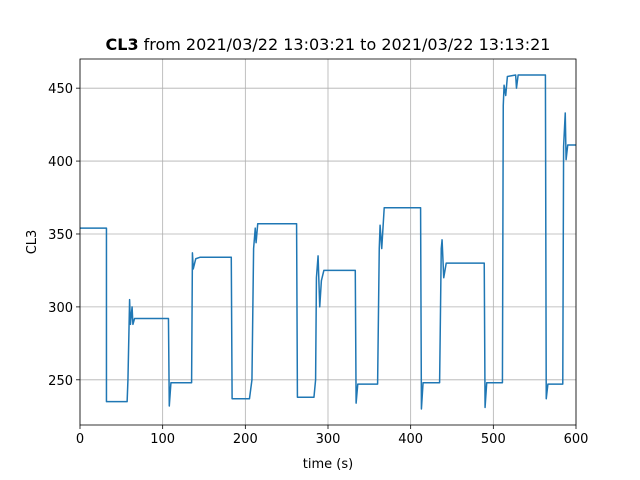 Image resolution: width=640 pixels, height=480 pixels. What do you see at coordinates (162, 439) in the screenshot?
I see `x-tick-label: 100` at bounding box center [162, 439].